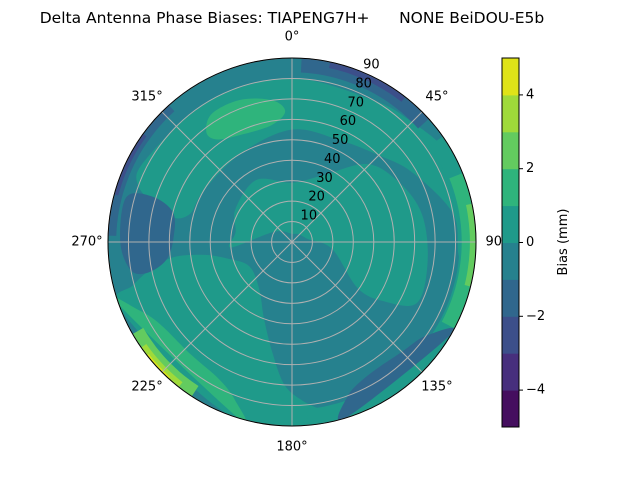  I want to click on radial-tick-labels: 10 20 30 40 50 60 70 80 90, so click(340, 141).